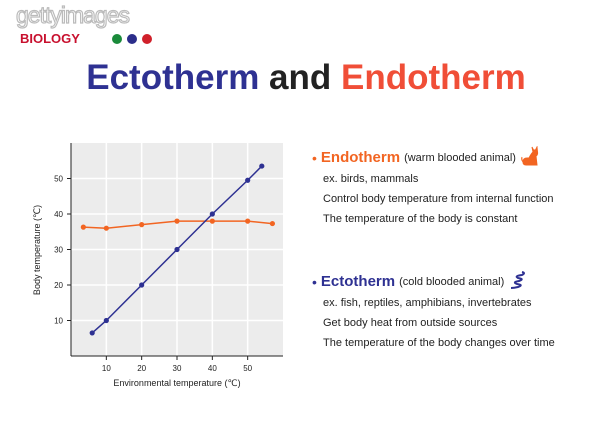 This screenshot has height=433, width=612. I want to click on brand-dots, so click(132, 39).